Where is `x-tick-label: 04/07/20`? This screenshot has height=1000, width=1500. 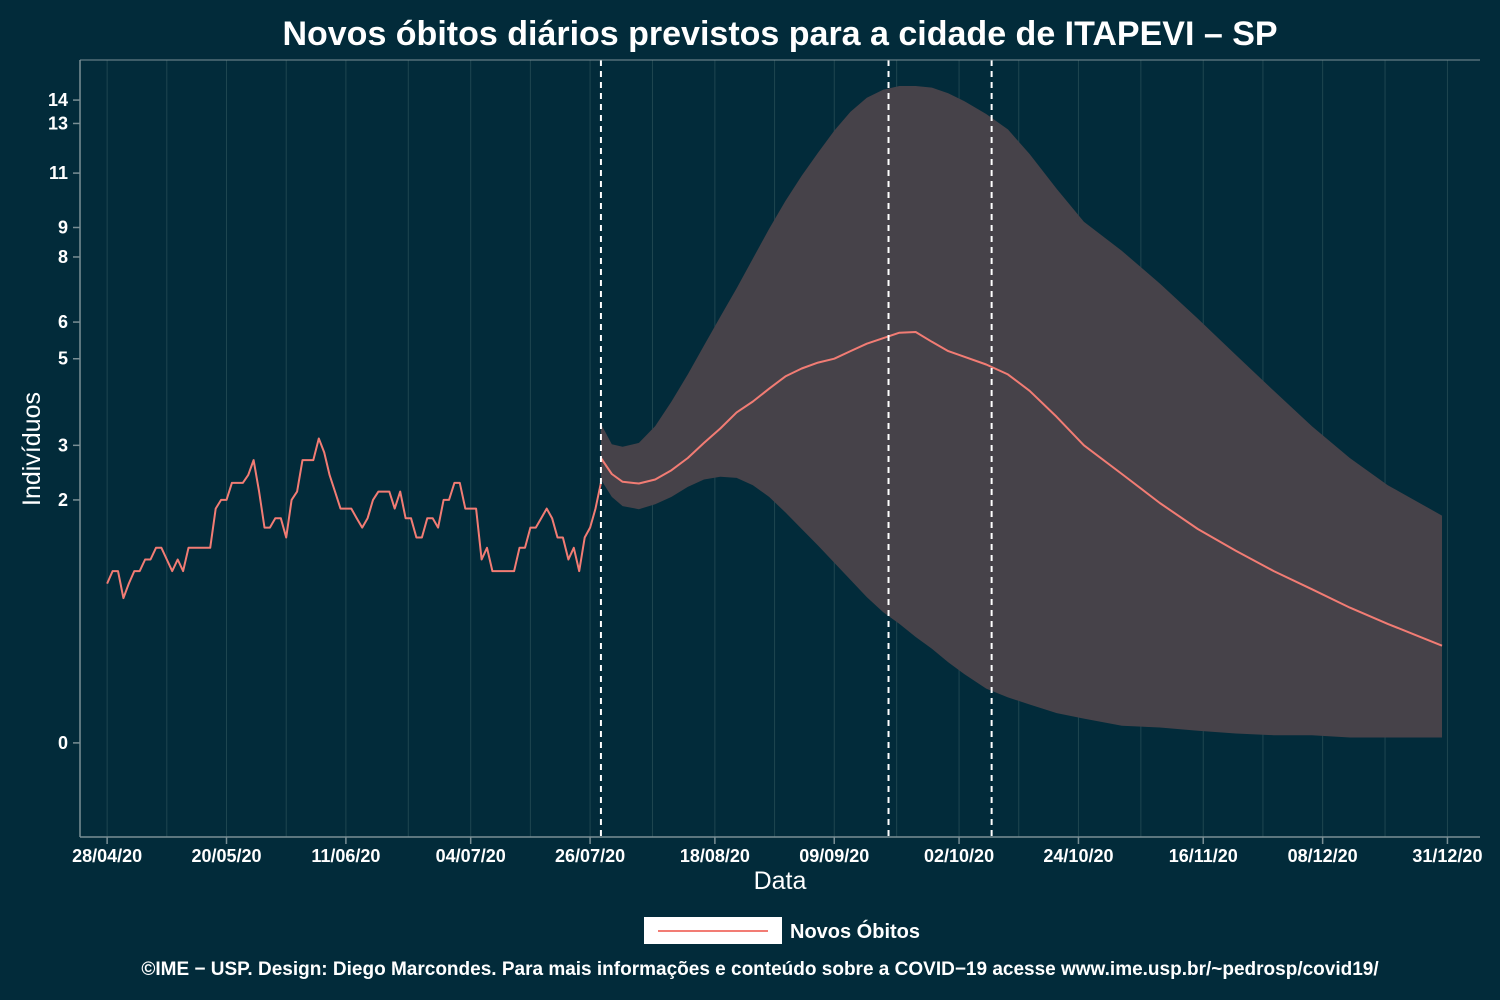 x-tick-label: 04/07/20 is located at coordinates (471, 856).